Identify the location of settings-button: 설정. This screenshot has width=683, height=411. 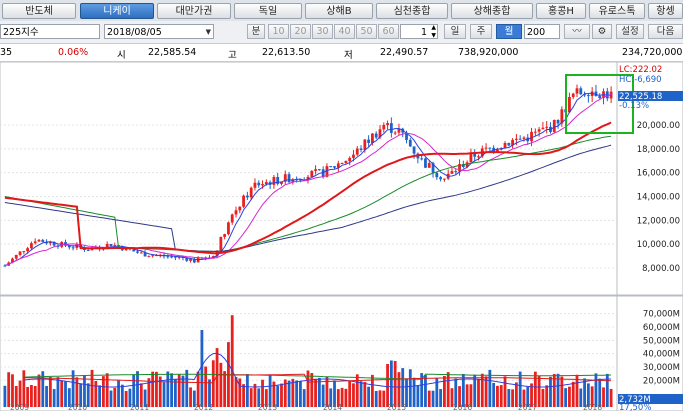
(630, 31).